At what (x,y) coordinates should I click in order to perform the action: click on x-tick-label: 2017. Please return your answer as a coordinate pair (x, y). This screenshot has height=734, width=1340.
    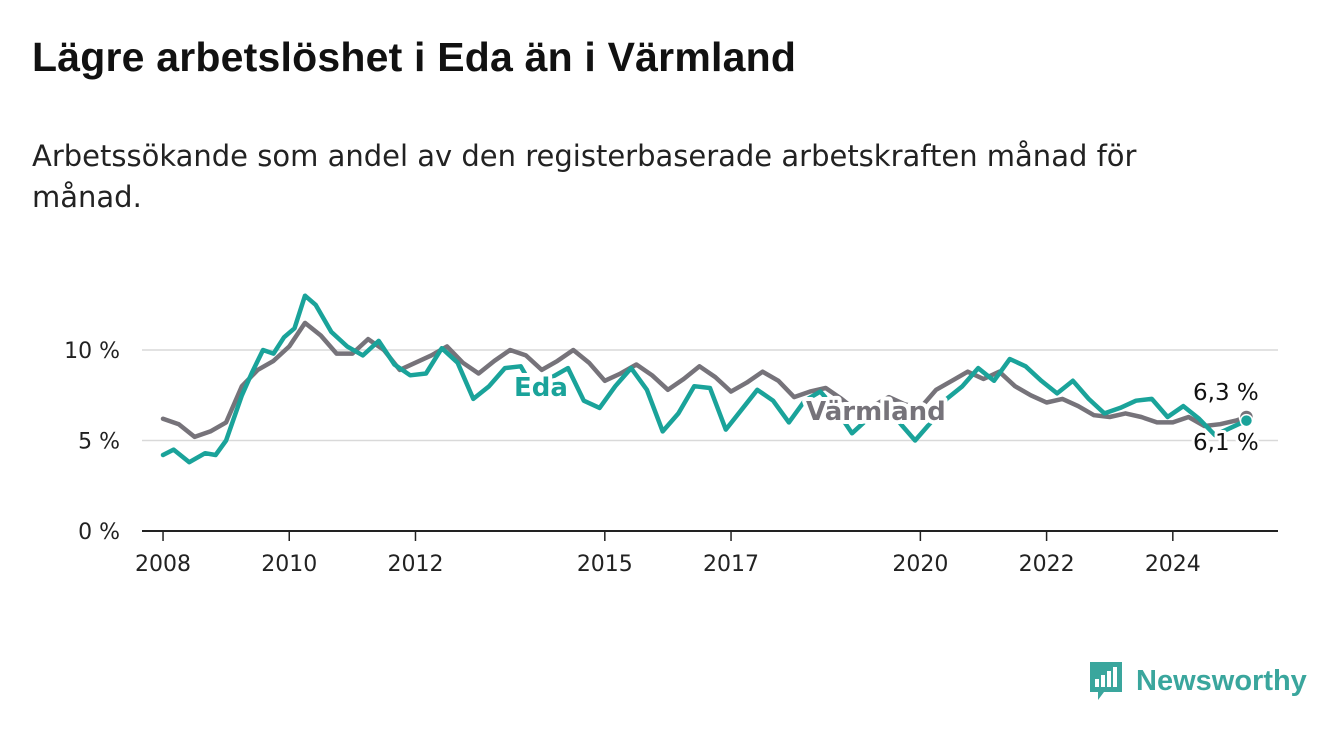
    Looking at the image, I should click on (731, 564).